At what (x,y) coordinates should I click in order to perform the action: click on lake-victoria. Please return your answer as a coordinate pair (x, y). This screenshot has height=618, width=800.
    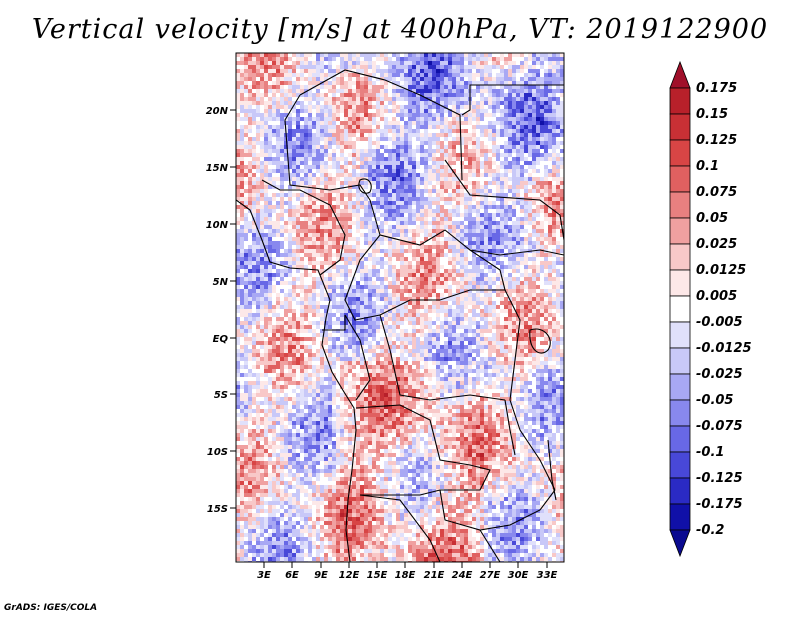
    Looking at the image, I should click on (540, 341).